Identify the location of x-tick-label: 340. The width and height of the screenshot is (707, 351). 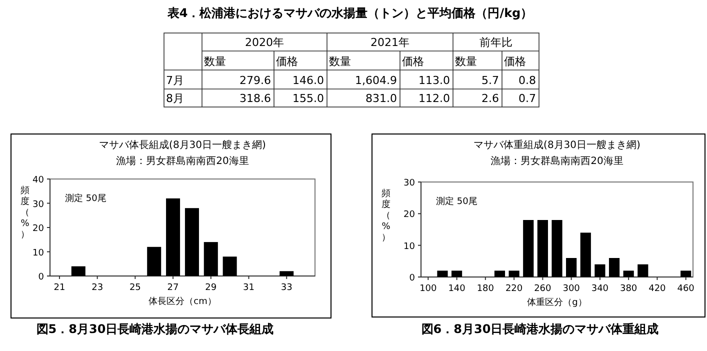
(600, 289).